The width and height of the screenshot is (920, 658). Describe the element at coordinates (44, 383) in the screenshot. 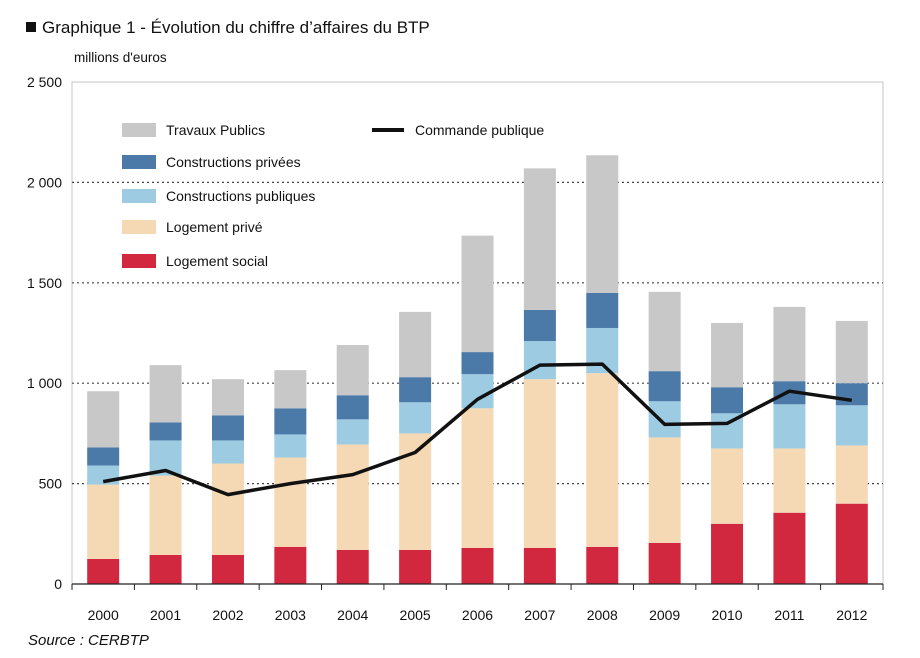

I see `y-tick-label: 1 000` at that location.